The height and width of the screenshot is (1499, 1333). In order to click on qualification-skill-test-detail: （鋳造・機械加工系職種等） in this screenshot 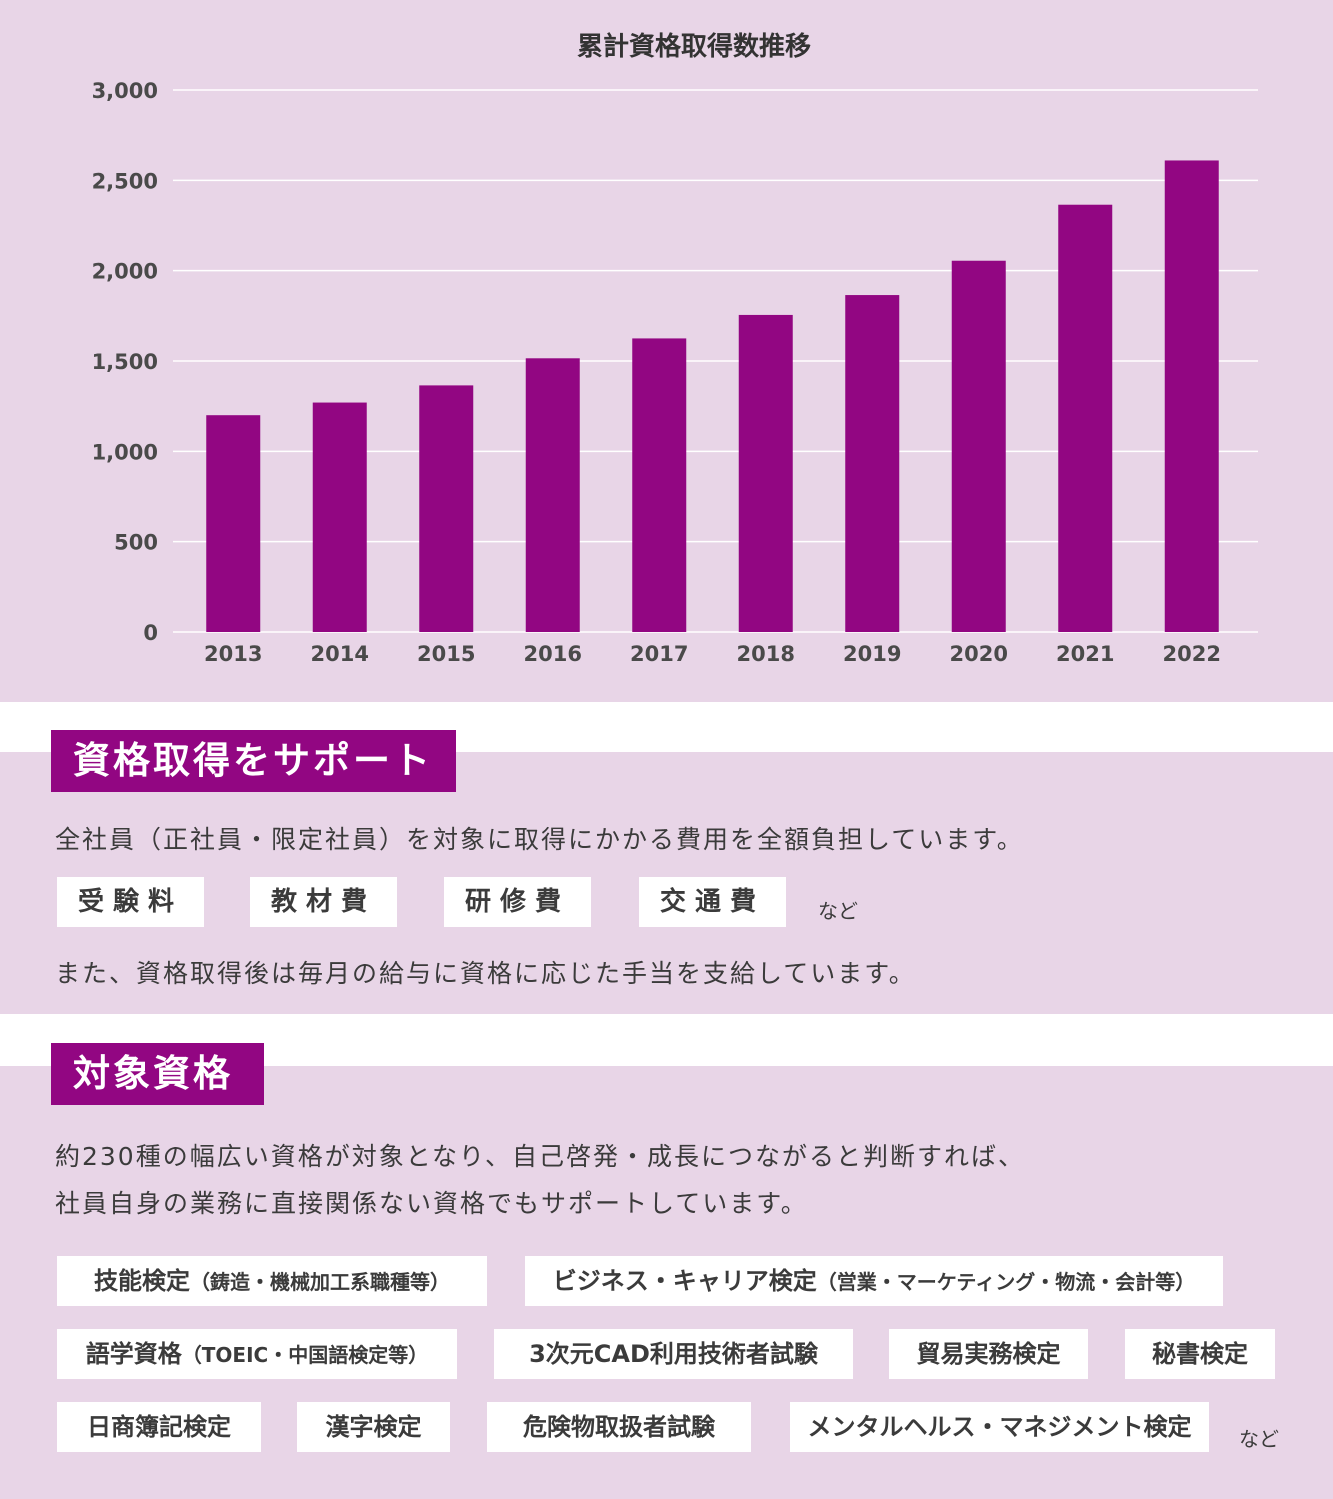, I will do `click(320, 1282)`.